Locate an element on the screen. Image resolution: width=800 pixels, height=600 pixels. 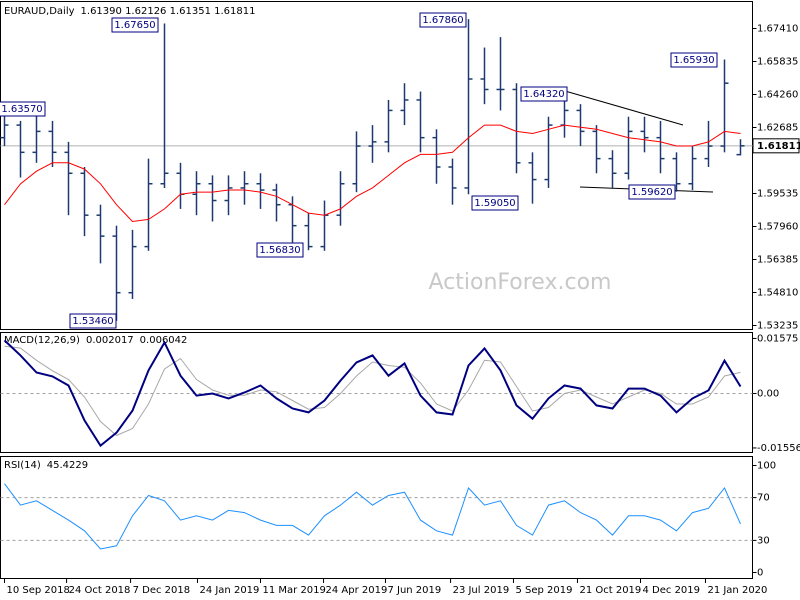
current-price-box is located at coordinates (776, 146).